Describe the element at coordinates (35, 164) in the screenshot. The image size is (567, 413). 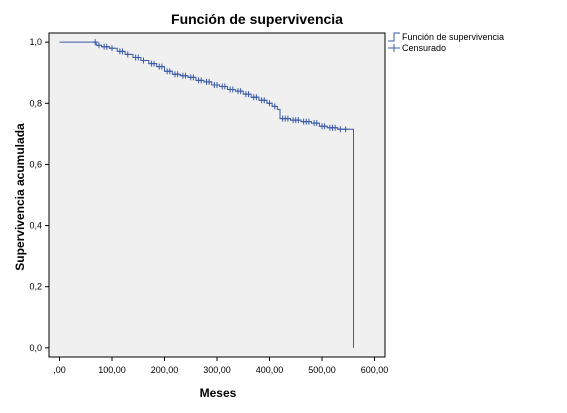
I see `y-tick-label: 0,6` at that location.